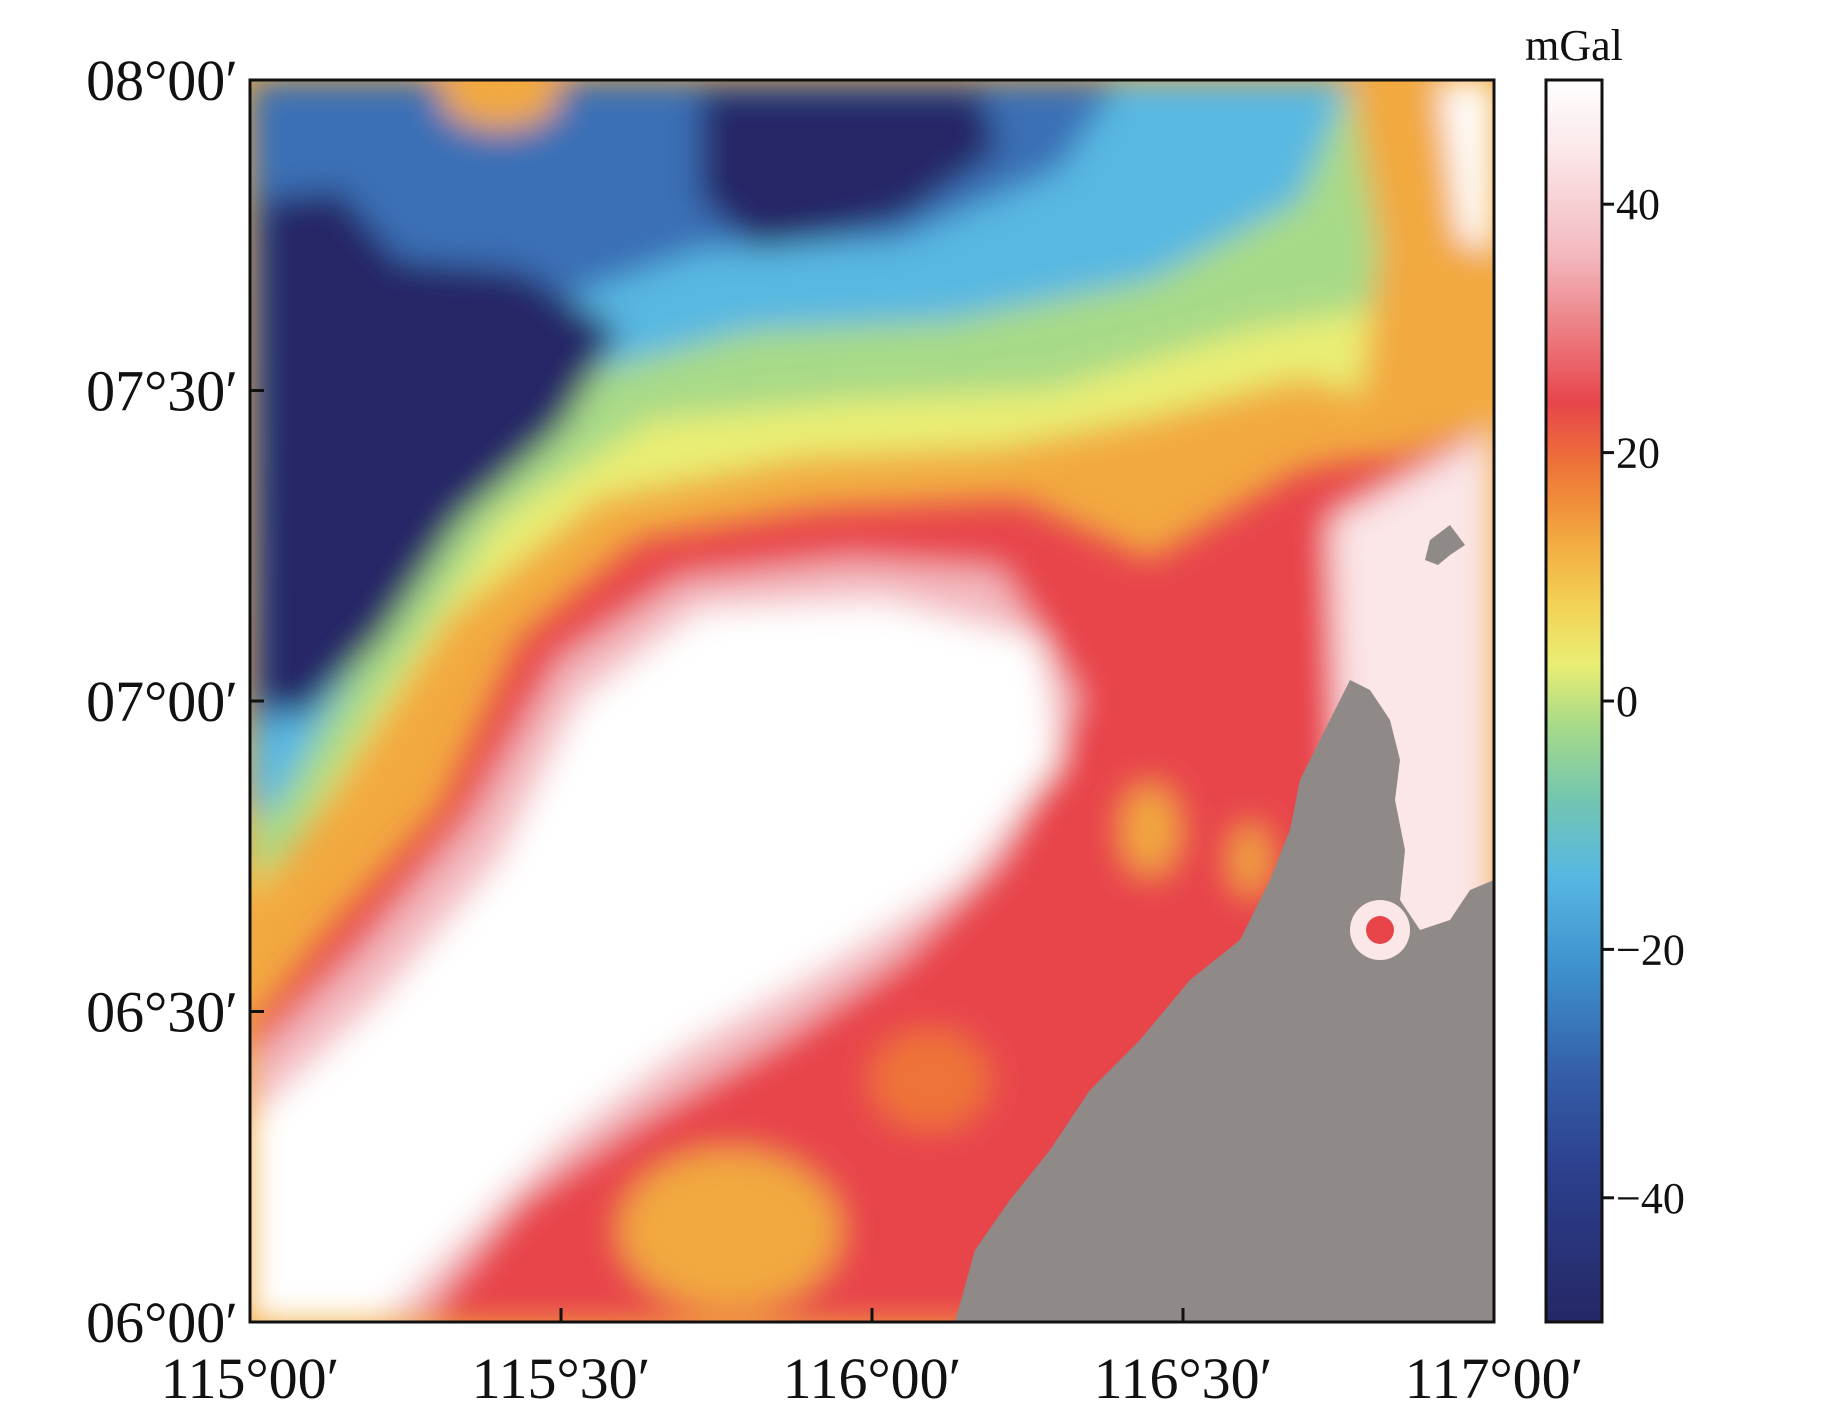  I want to click on lon-tick-label: 115°00′, so click(250, 1378).